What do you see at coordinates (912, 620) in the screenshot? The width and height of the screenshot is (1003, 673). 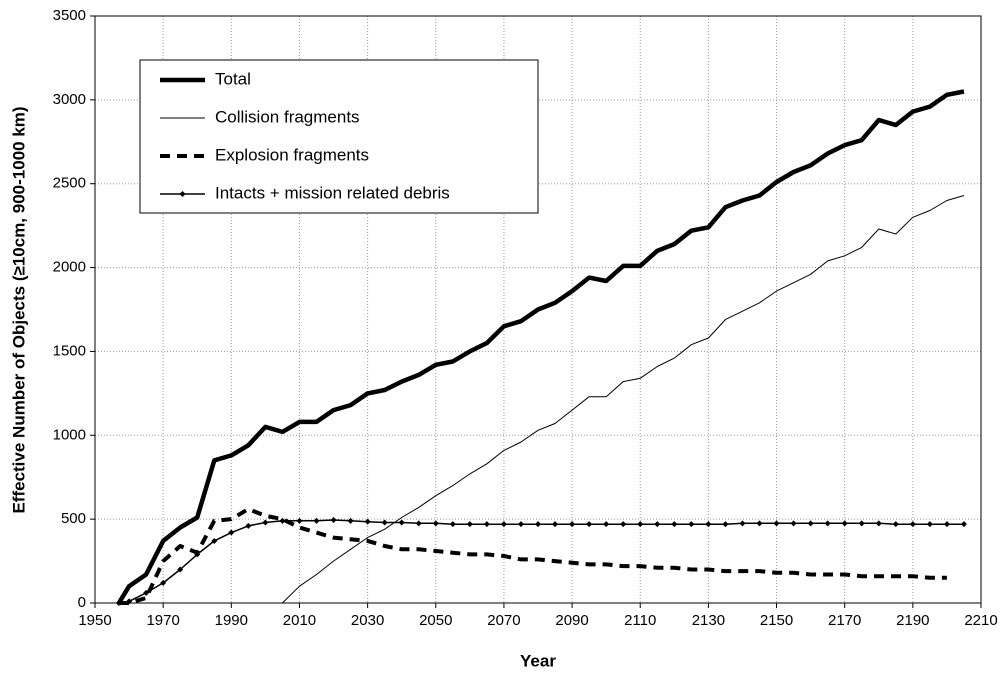 I see `x-tick-label: 2190` at bounding box center [912, 620].